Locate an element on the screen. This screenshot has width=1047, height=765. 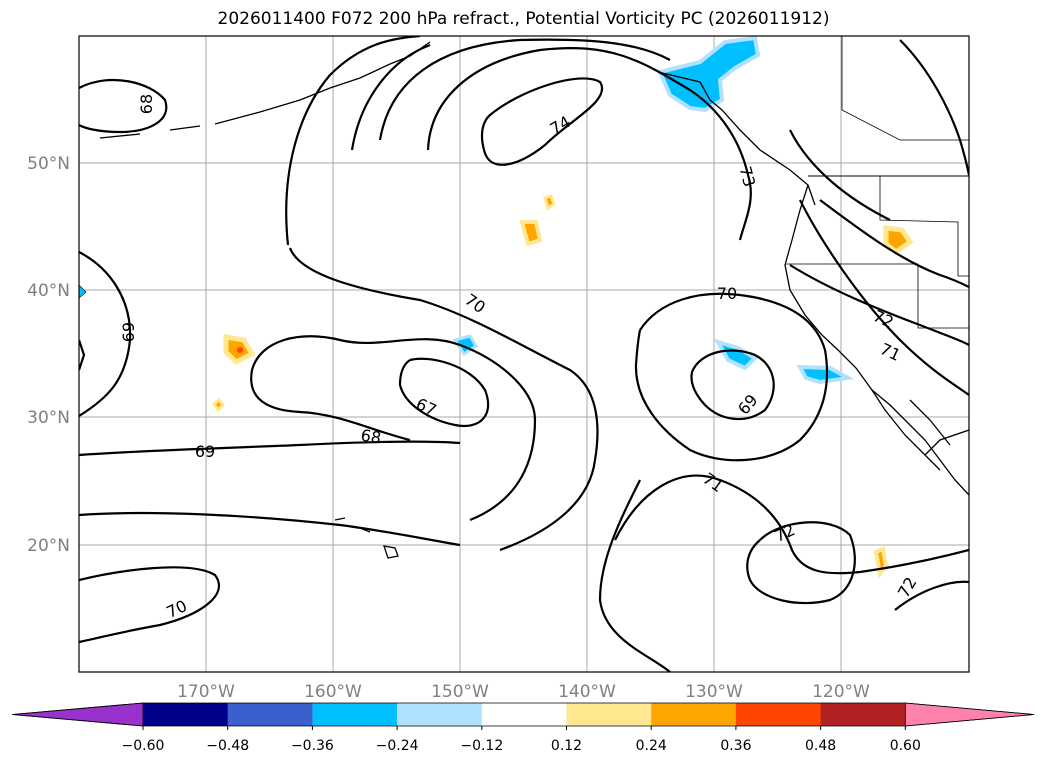
contour-label: 70 is located at coordinates (727, 293).